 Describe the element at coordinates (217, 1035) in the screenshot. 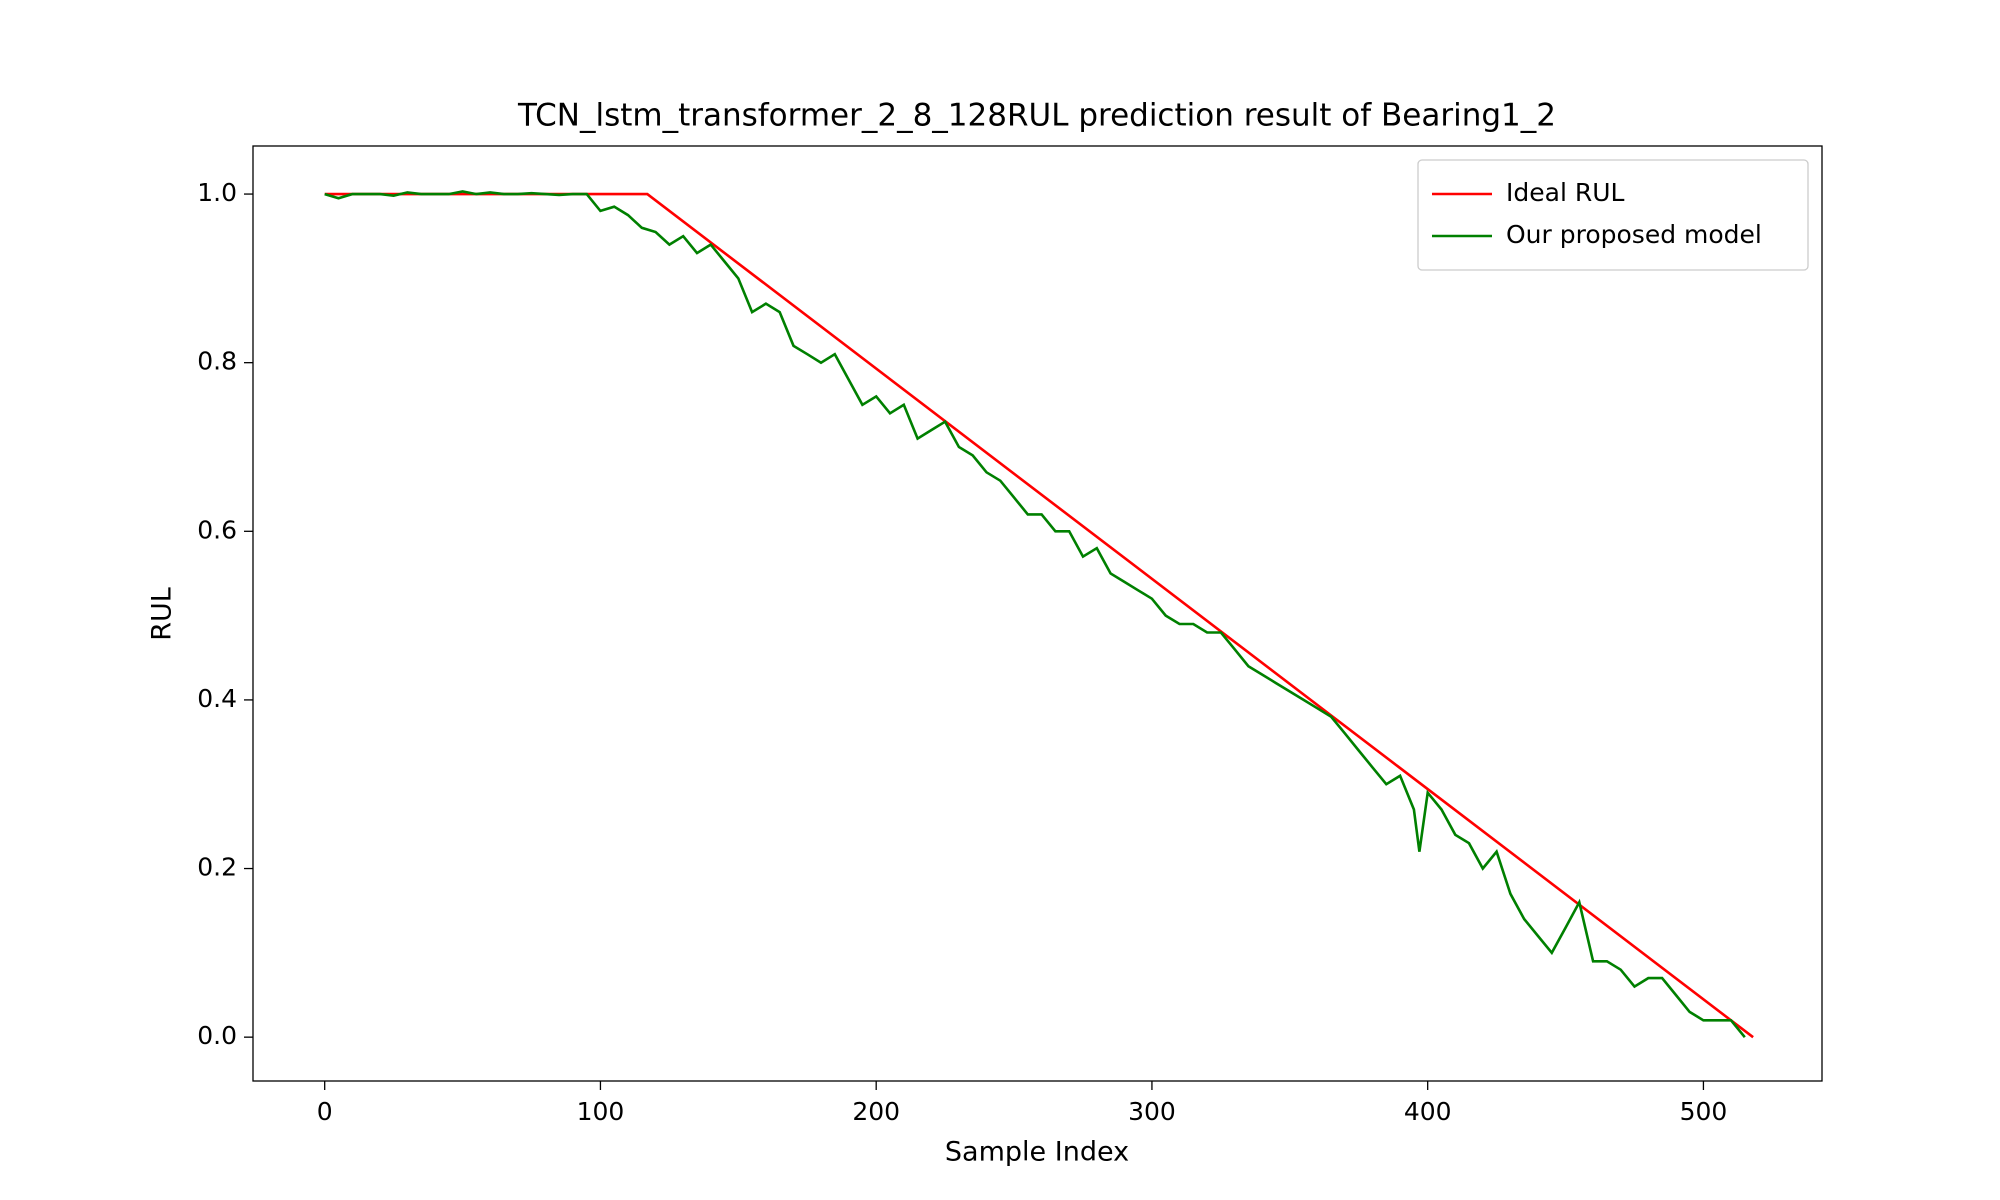

I see `y-tick-label: 0.0` at that location.